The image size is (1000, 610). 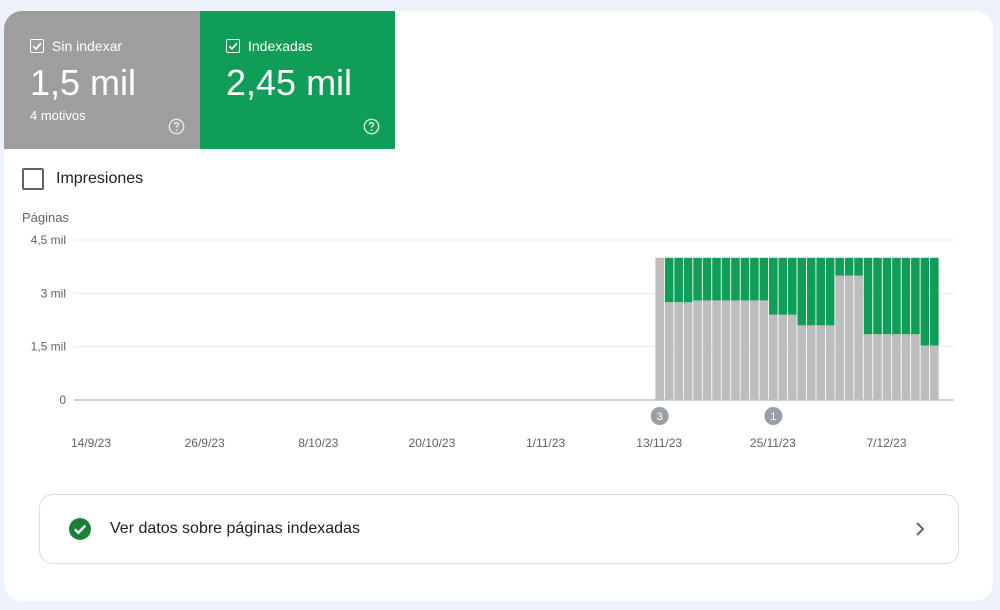 I want to click on impressions-toggle: Impresiones, so click(x=82, y=179).